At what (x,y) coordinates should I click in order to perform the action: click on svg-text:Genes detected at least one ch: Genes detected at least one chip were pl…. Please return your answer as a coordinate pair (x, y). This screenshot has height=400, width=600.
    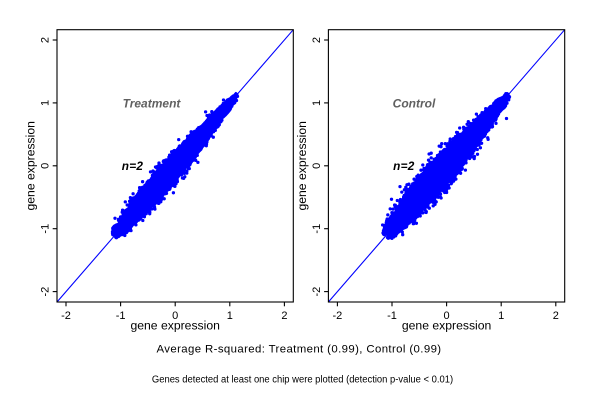
    Looking at the image, I should click on (302, 379).